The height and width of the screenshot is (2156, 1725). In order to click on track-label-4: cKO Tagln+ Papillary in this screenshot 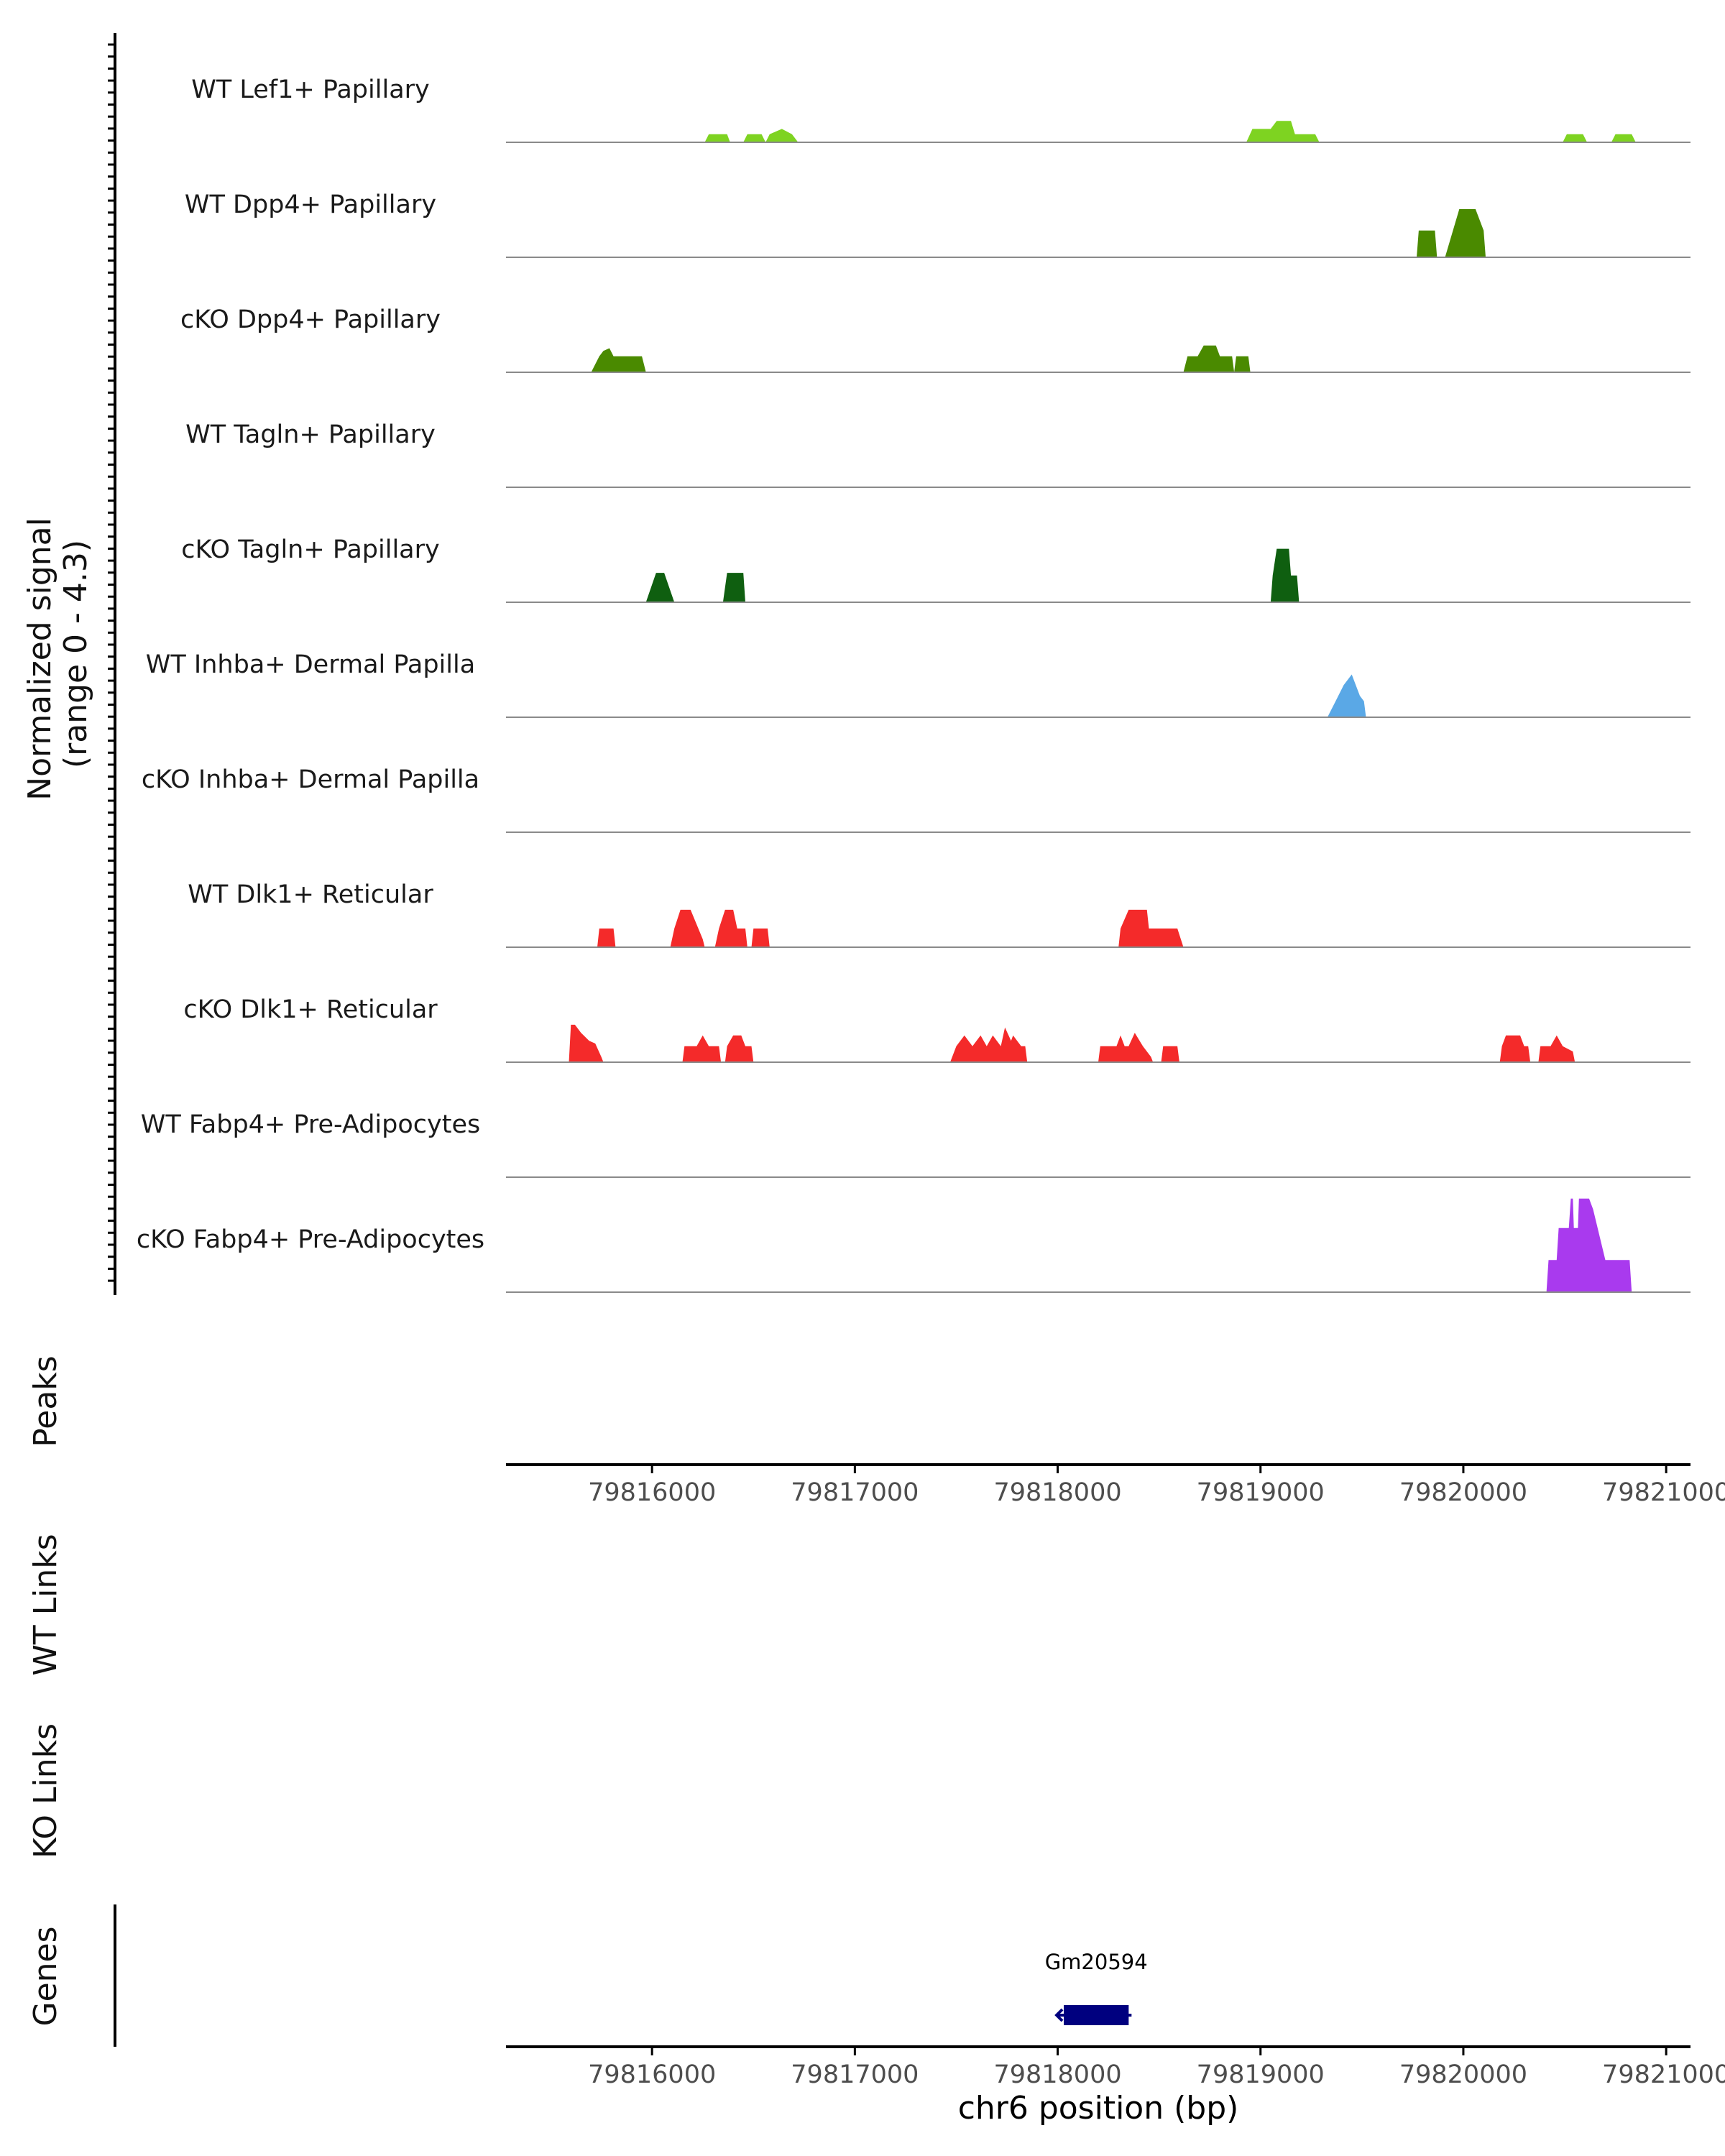, I will do `click(310, 550)`.